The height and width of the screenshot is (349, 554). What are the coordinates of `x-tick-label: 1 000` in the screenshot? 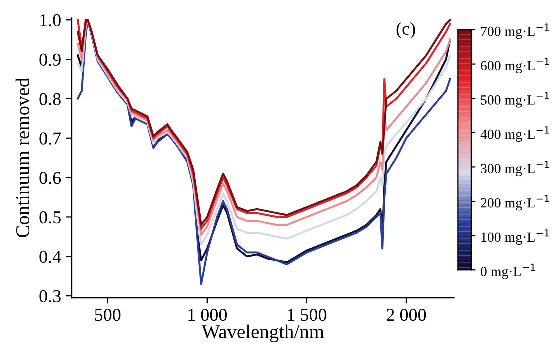 It's located at (208, 315).